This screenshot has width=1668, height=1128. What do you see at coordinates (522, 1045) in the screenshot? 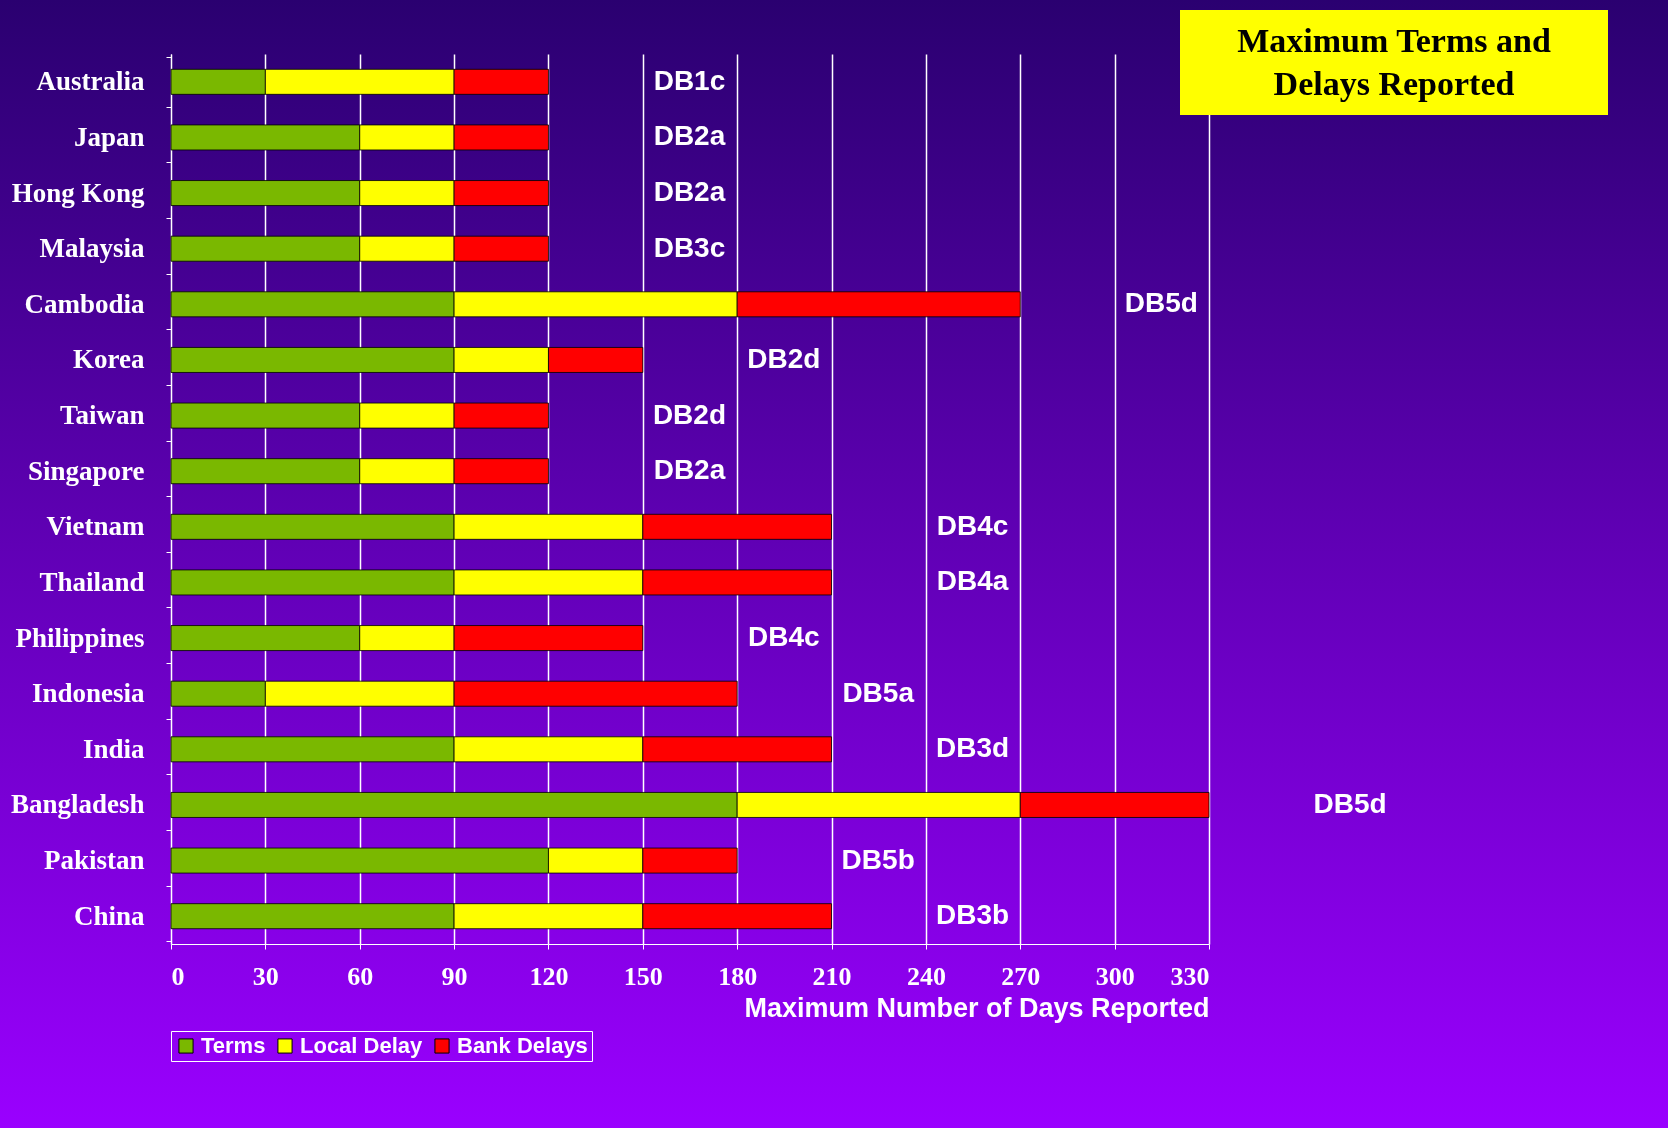
I see `legend-label: Bank Delays` at bounding box center [522, 1045].